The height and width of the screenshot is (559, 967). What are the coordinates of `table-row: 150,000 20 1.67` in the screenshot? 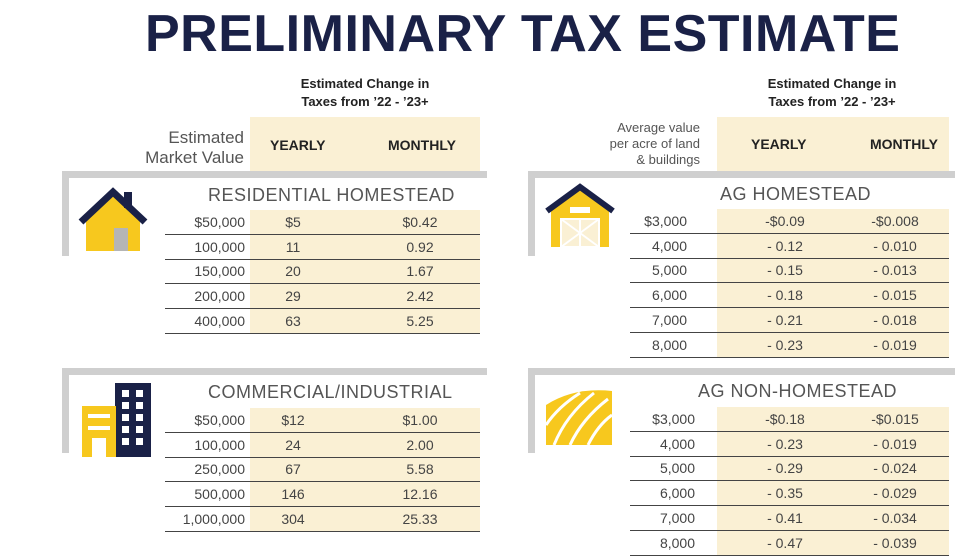 It's located at (322, 272).